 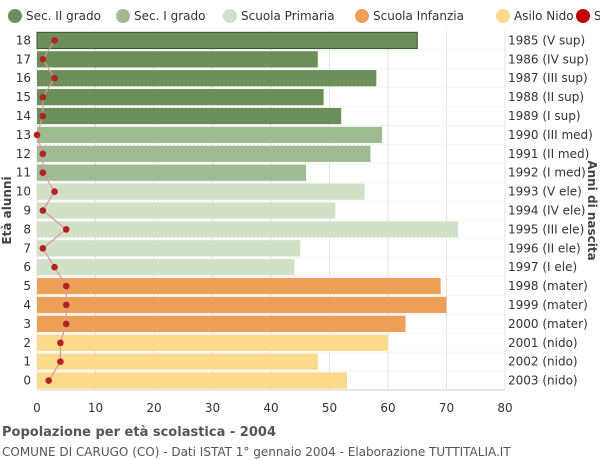 I want to click on y-tick-age-13: 13, so click(x=23, y=135).